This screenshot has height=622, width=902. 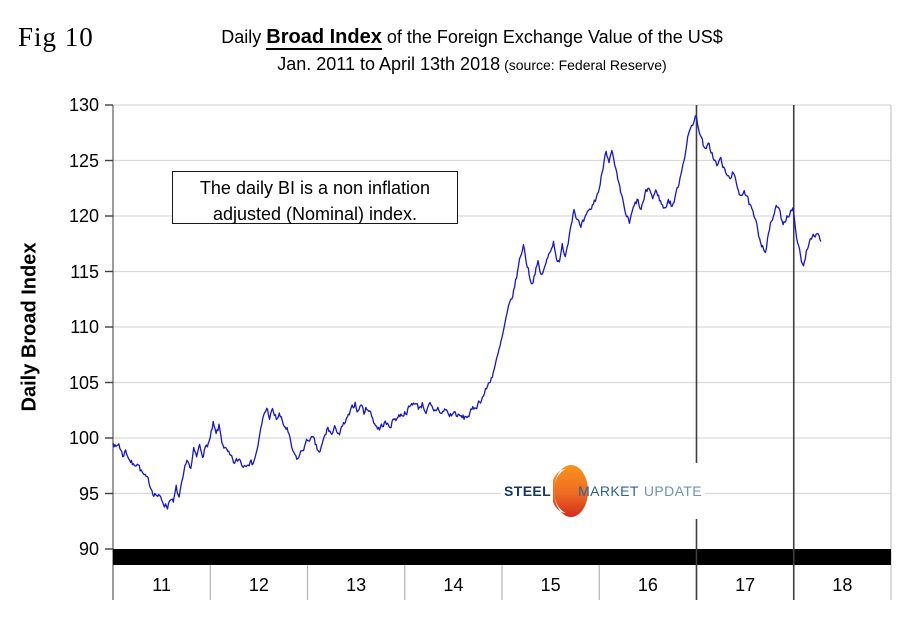 What do you see at coordinates (83, 105) in the screenshot?
I see `y-tick-label: 130` at bounding box center [83, 105].